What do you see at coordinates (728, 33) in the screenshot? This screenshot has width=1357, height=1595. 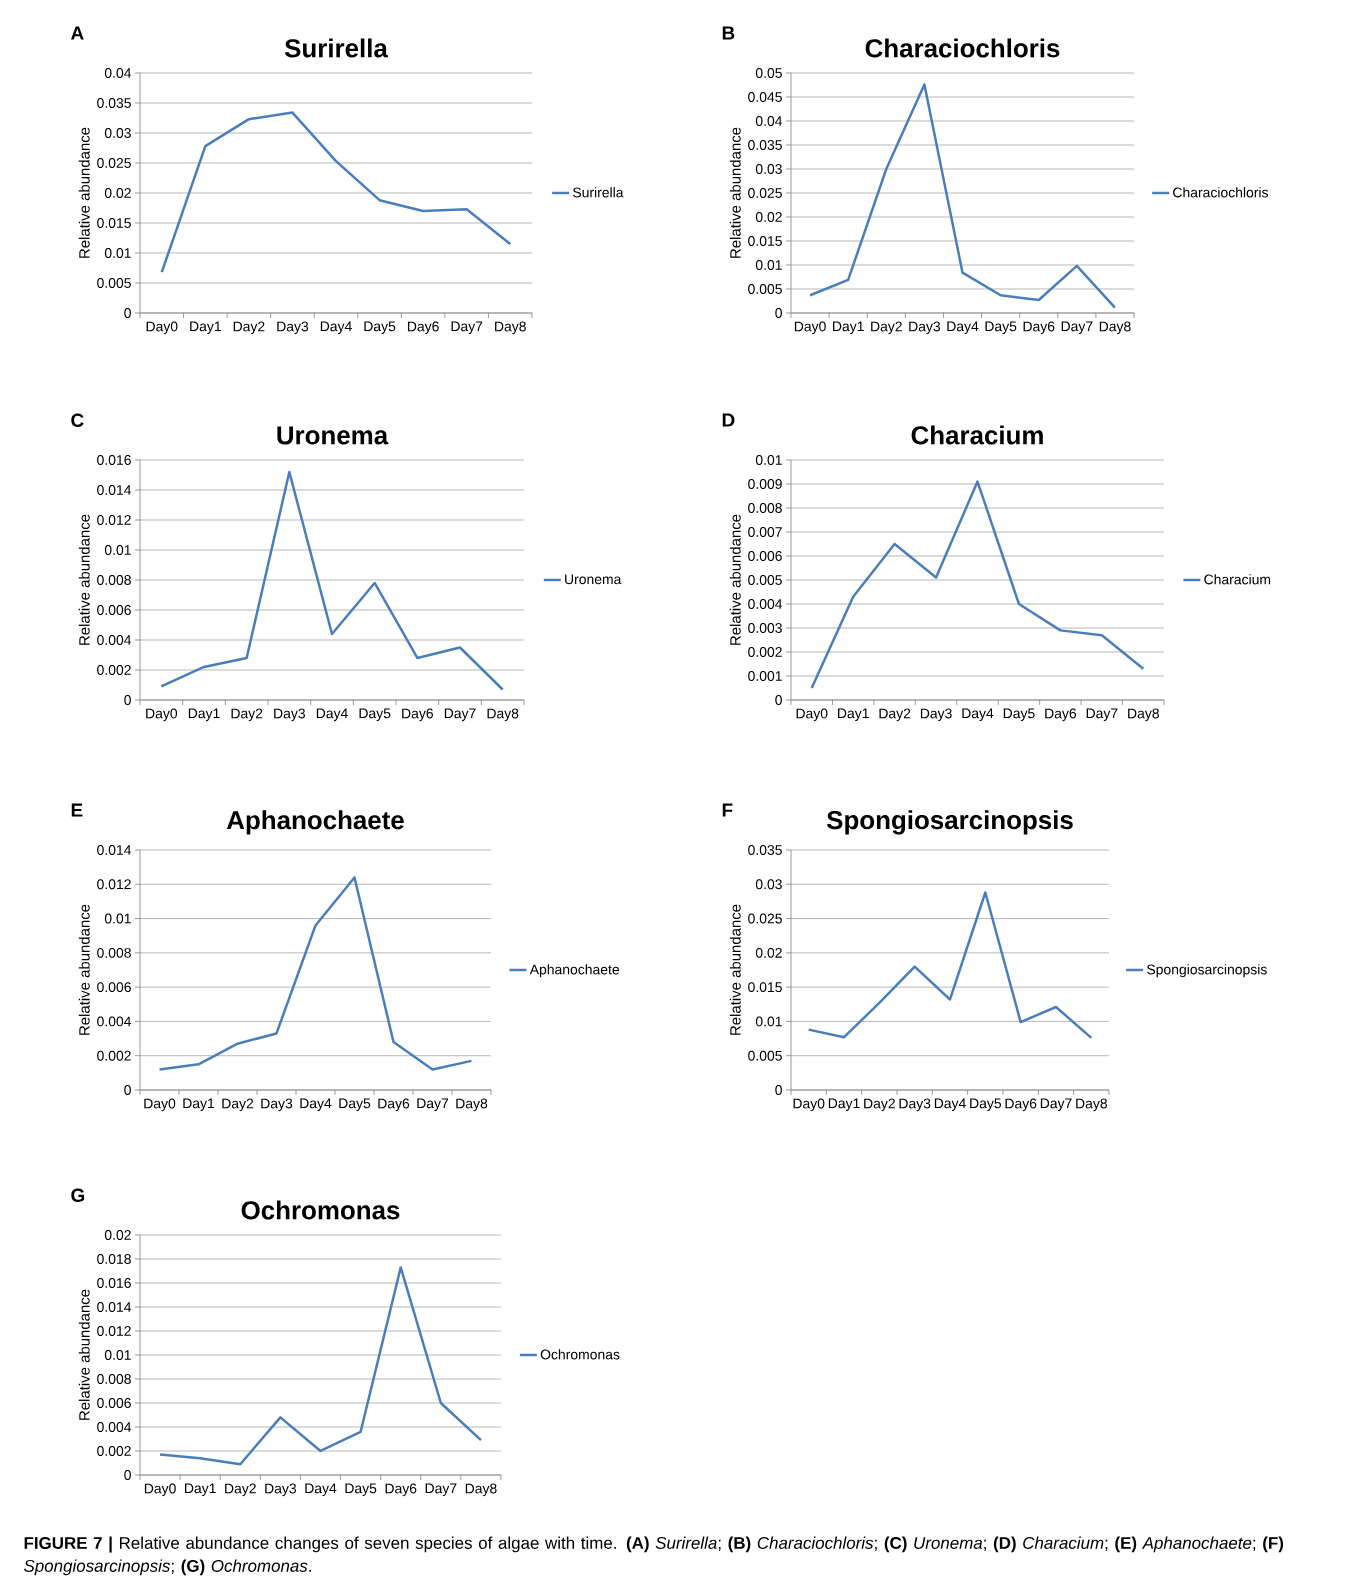 I see `text: B` at bounding box center [728, 33].